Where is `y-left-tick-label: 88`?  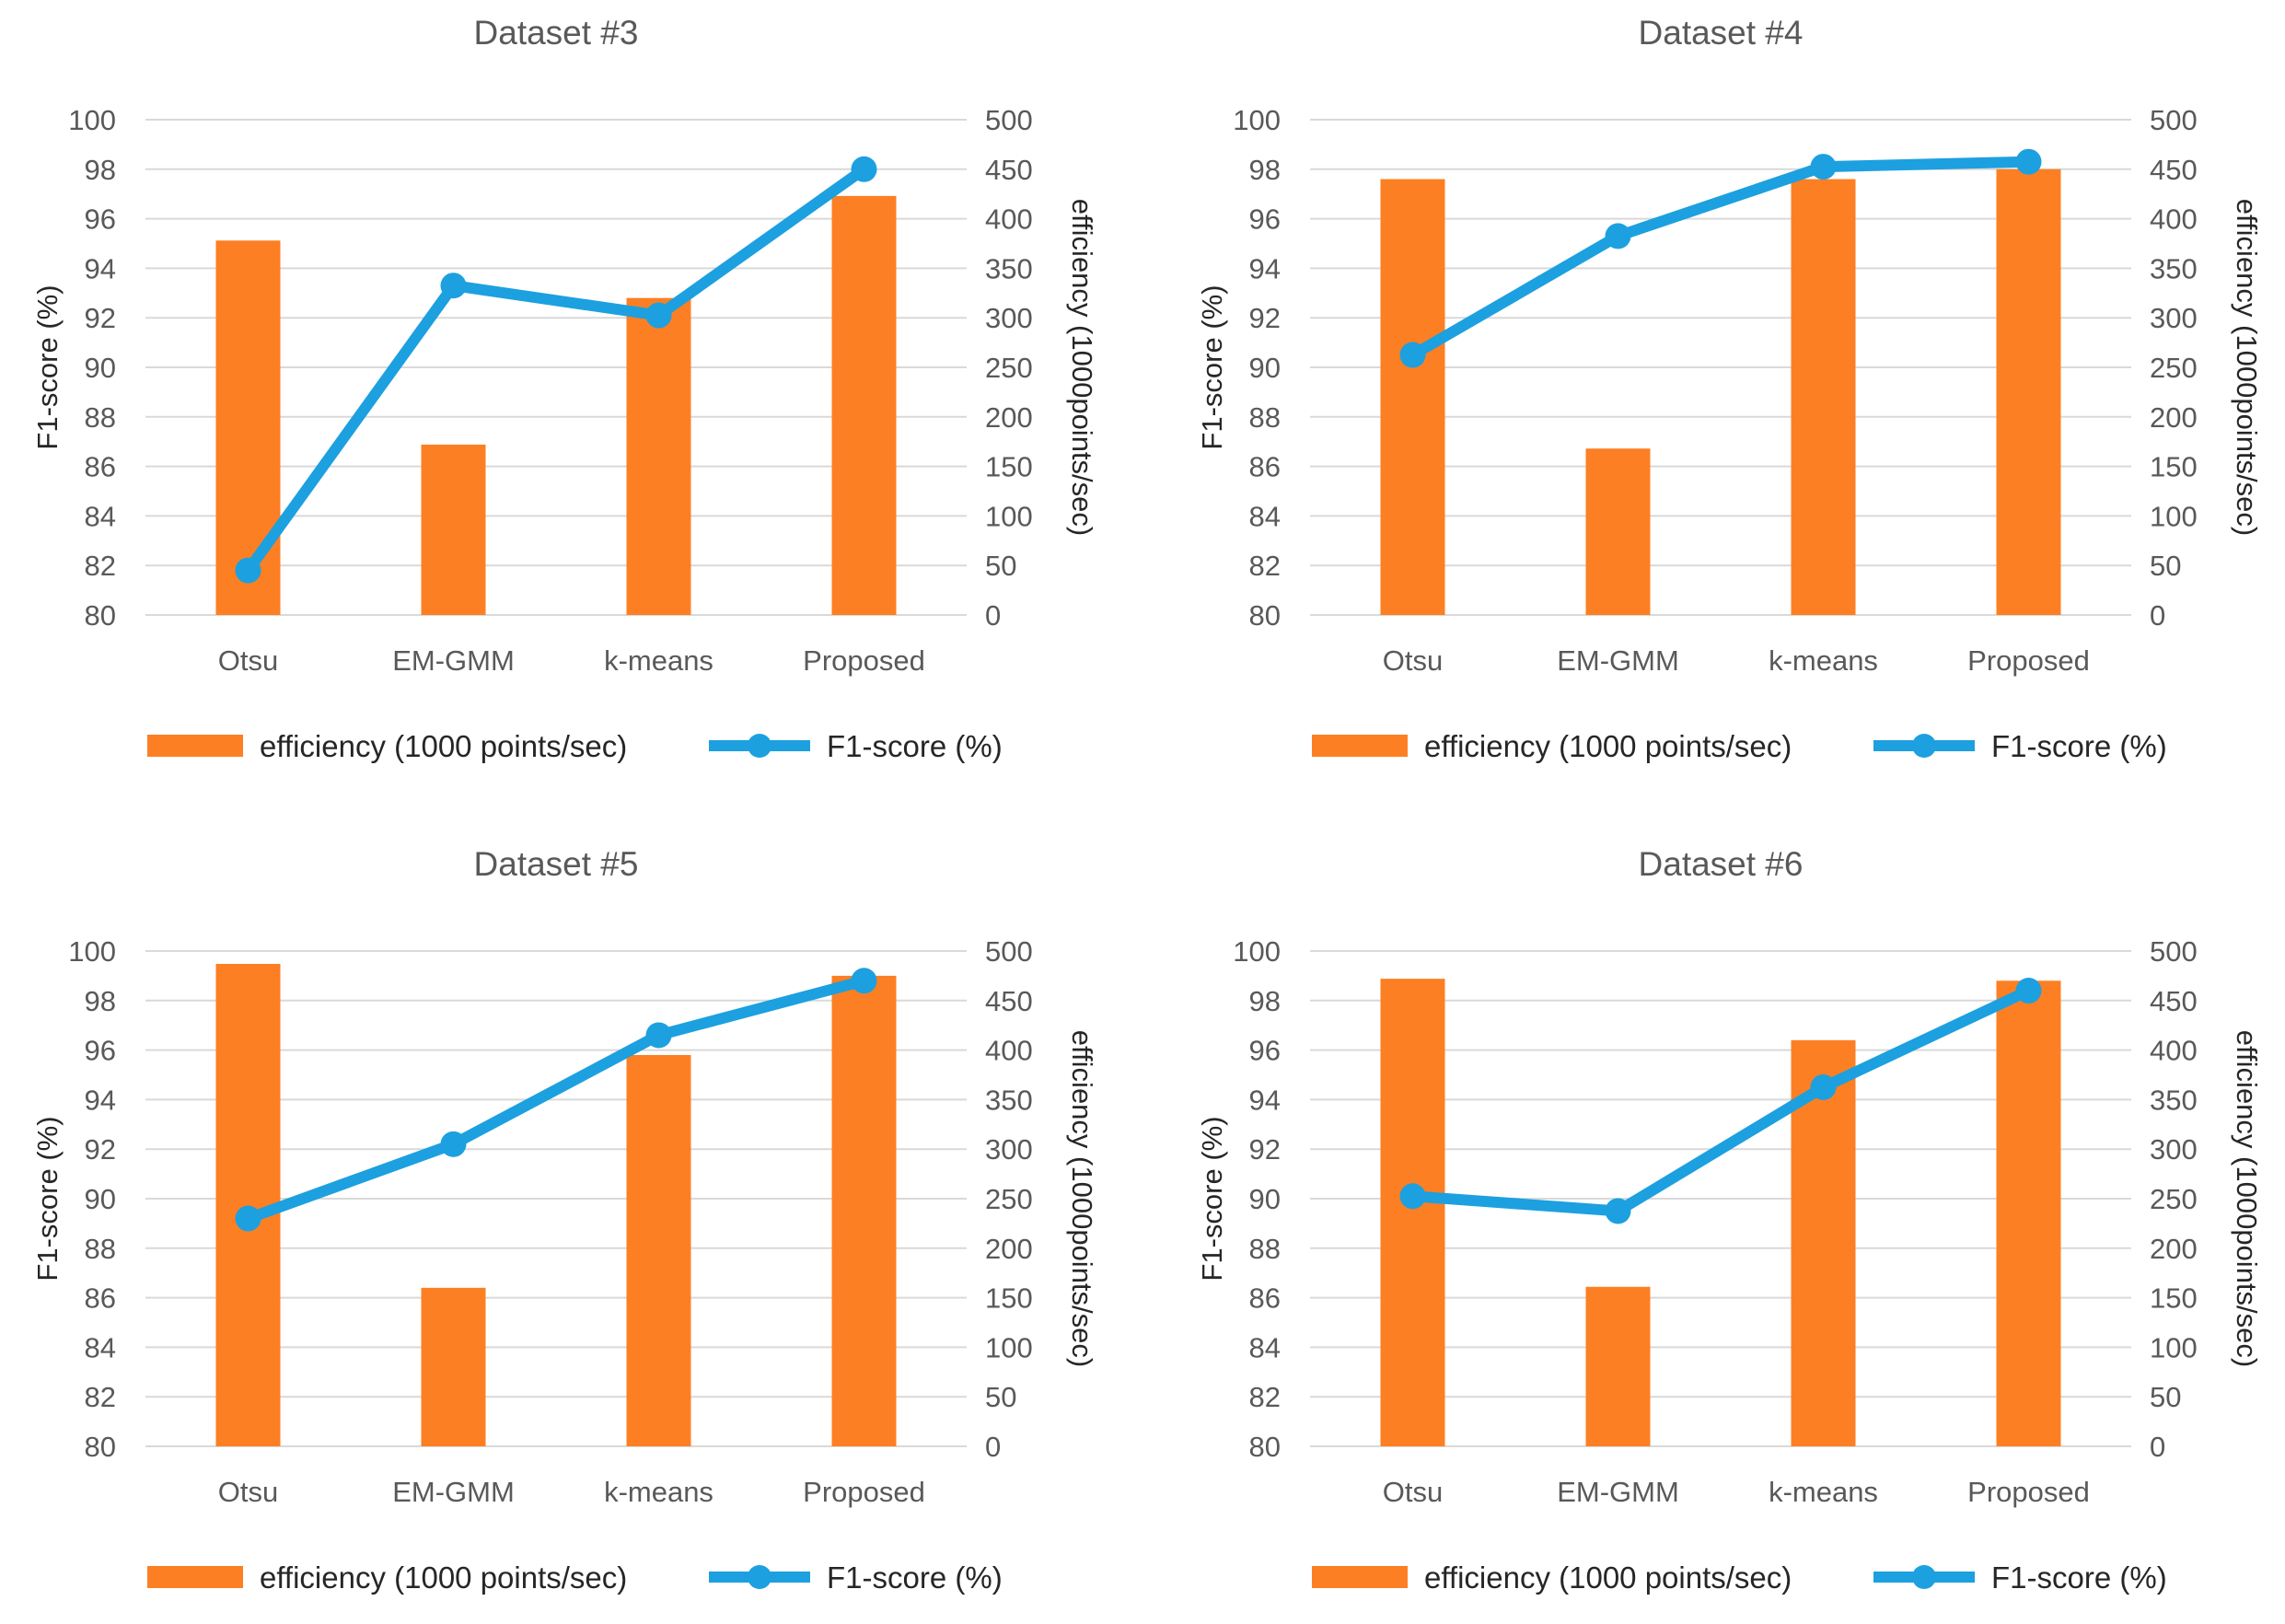 y-left-tick-label: 88 is located at coordinates (100, 417).